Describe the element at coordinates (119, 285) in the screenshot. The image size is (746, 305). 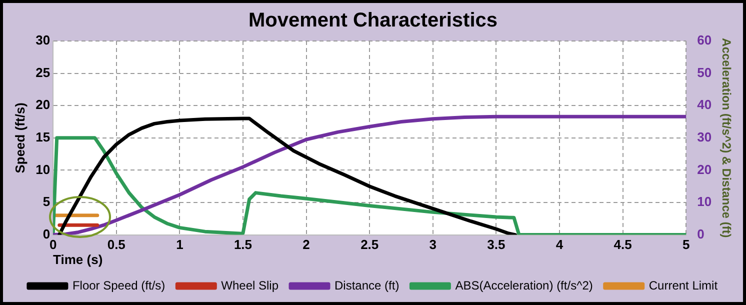
I see `legend-label: Floor Speed (ft/s)` at that location.